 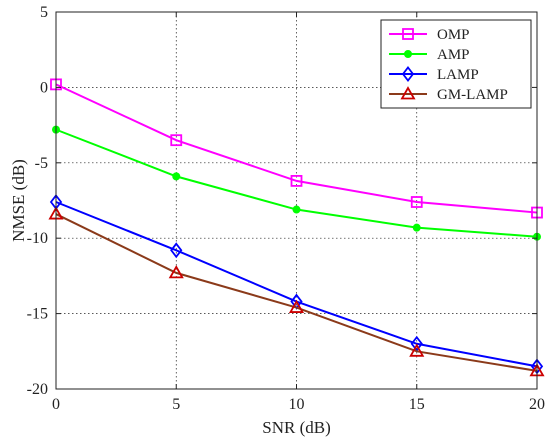 I want to click on legend-label: LAMP, so click(x=458, y=75).